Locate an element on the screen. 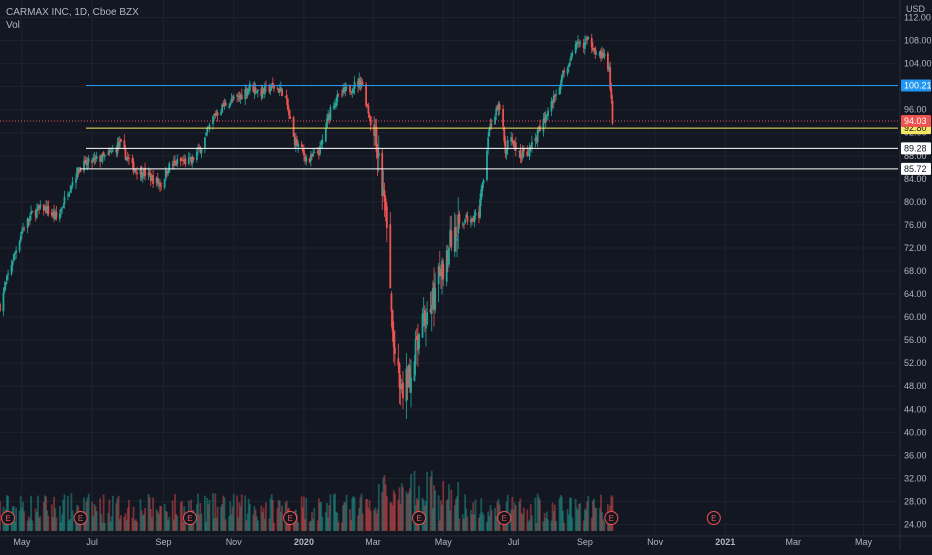 The height and width of the screenshot is (555, 932). price-tick-label: 104.00 is located at coordinates (918, 64).